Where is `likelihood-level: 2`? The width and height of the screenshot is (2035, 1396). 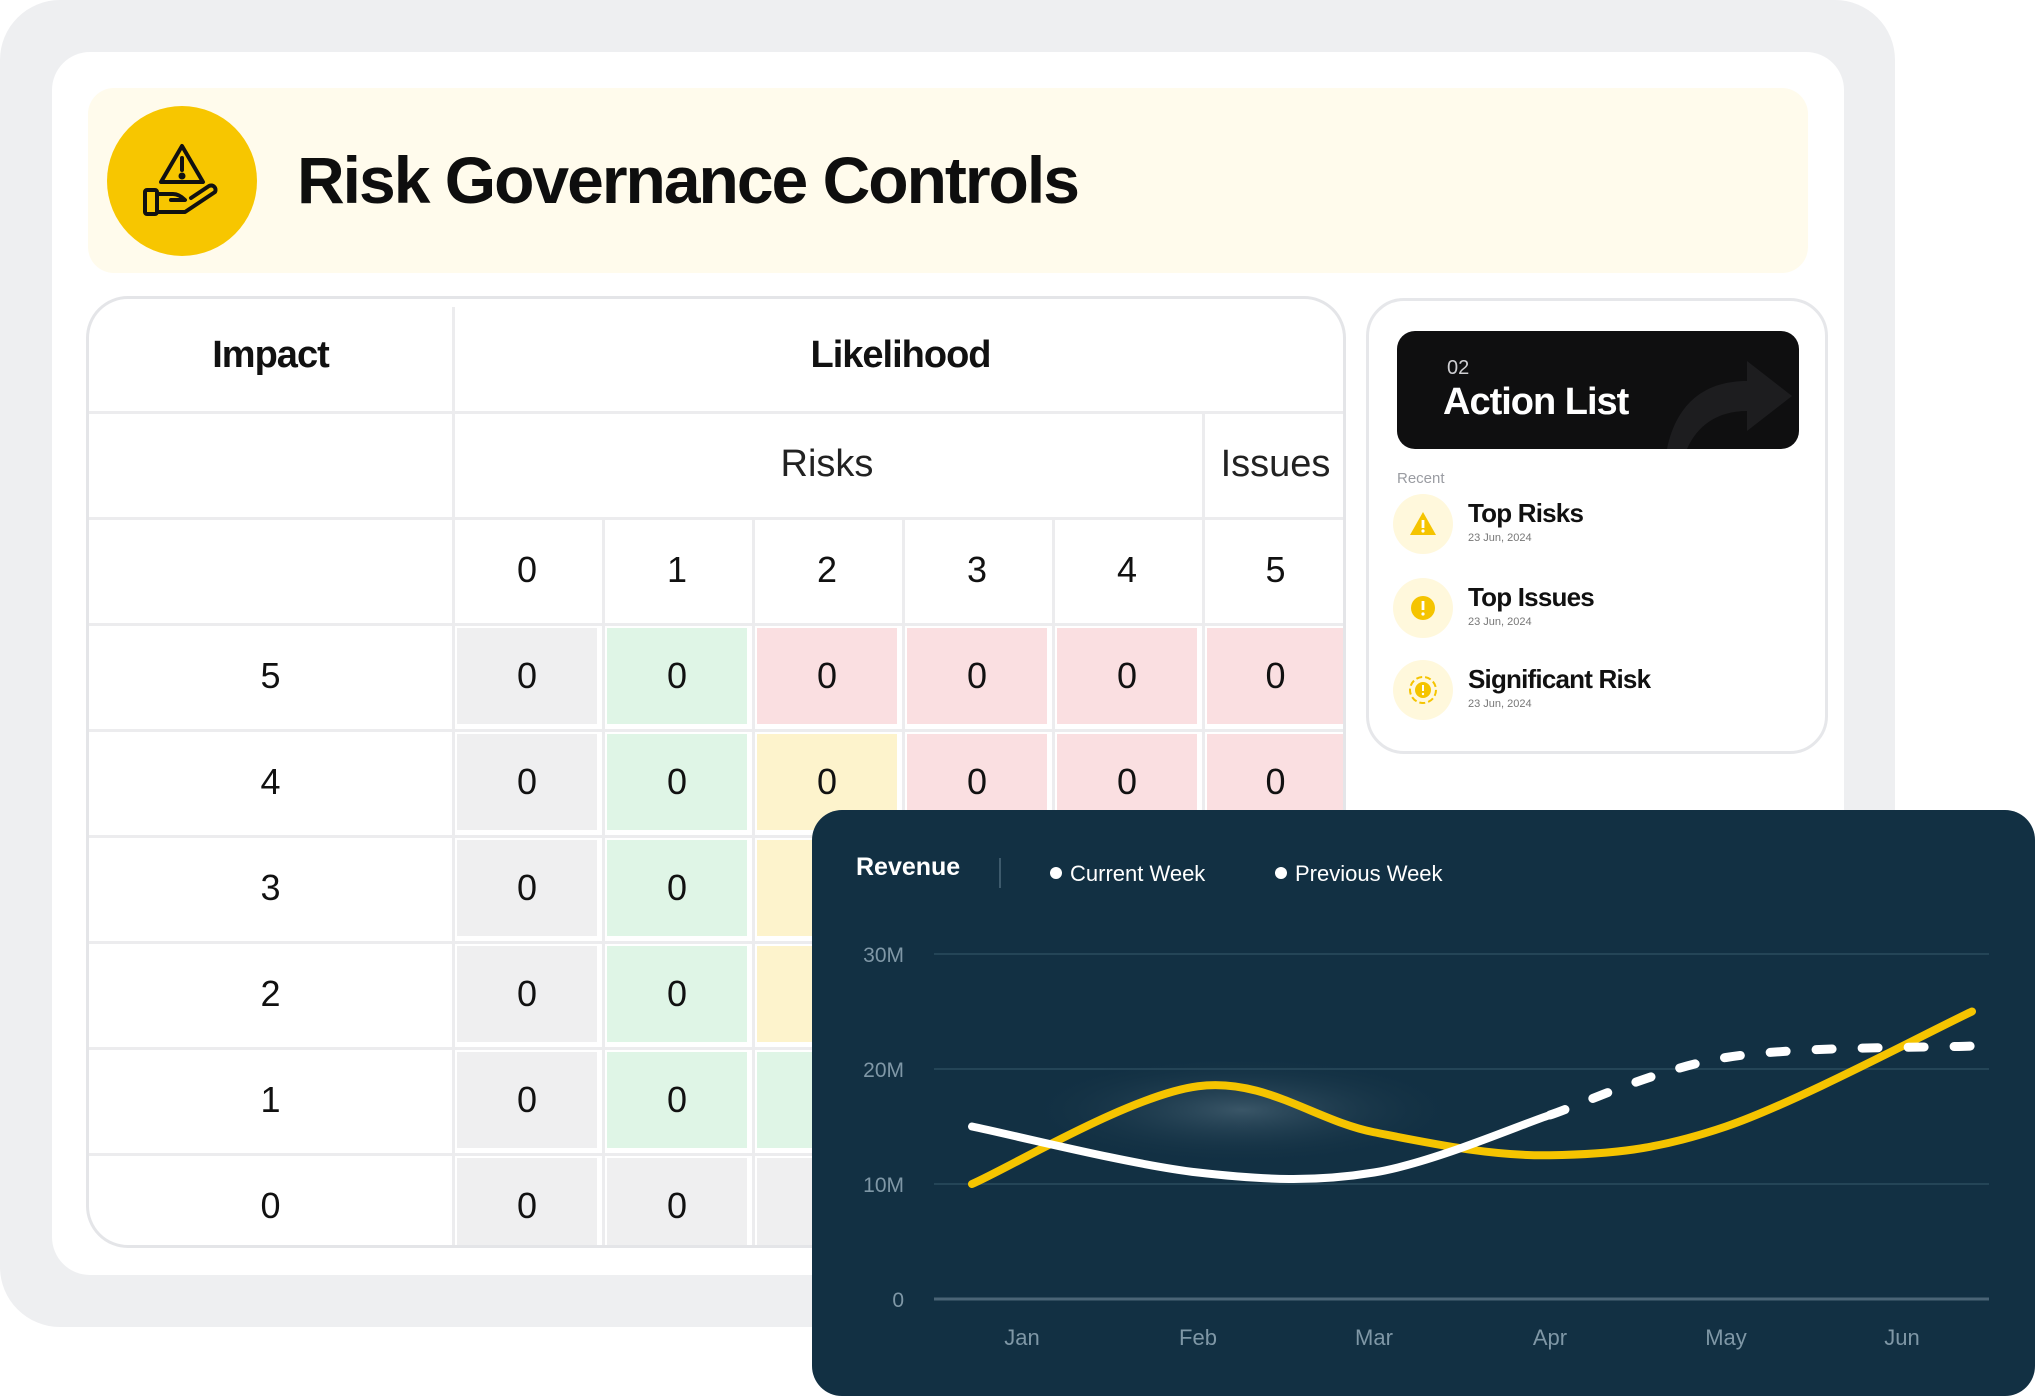 likelihood-level: 2 is located at coordinates (827, 569).